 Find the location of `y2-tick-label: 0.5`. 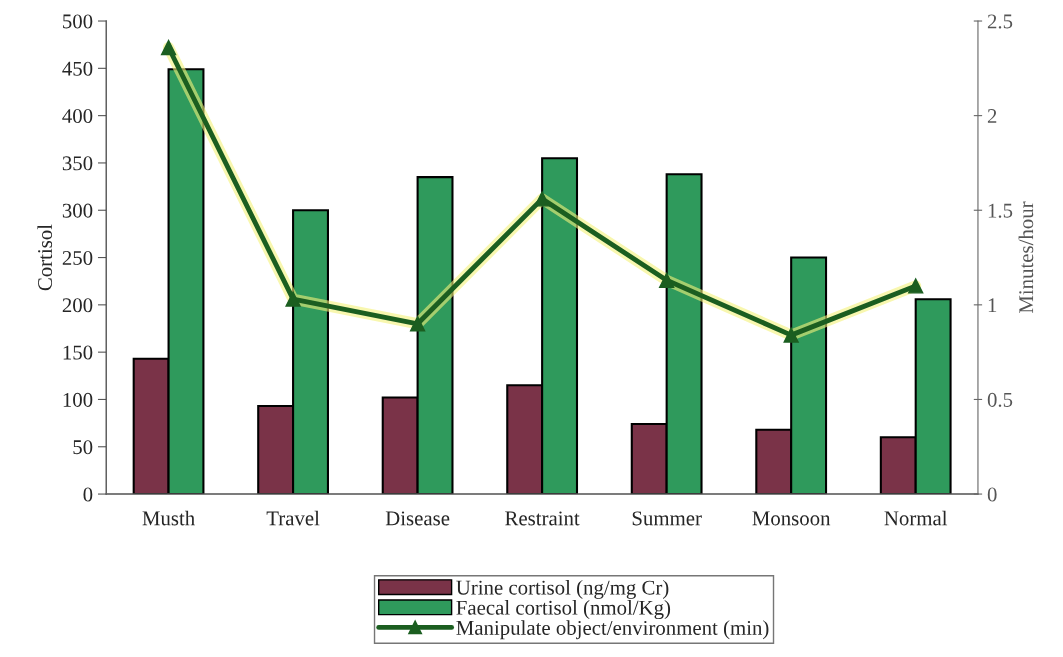

y2-tick-label: 0.5 is located at coordinates (1000, 399).